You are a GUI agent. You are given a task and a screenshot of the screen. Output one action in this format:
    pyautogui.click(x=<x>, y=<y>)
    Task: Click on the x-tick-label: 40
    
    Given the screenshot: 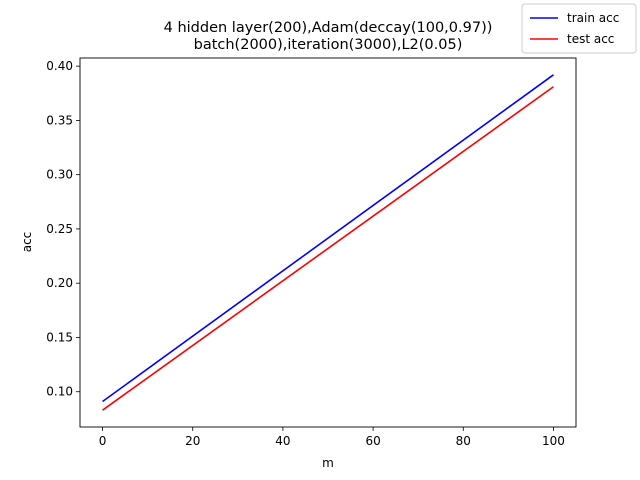 What is the action you would take?
    pyautogui.click(x=282, y=441)
    